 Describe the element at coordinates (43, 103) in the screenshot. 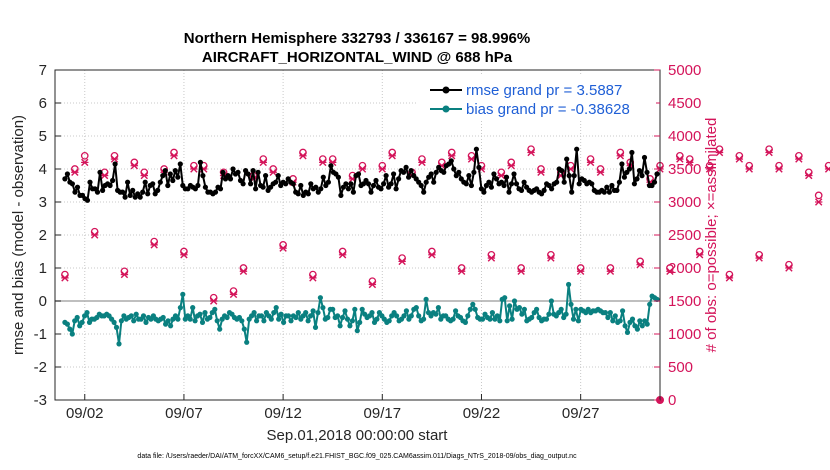

I see `y-tick-label-left: 6` at that location.